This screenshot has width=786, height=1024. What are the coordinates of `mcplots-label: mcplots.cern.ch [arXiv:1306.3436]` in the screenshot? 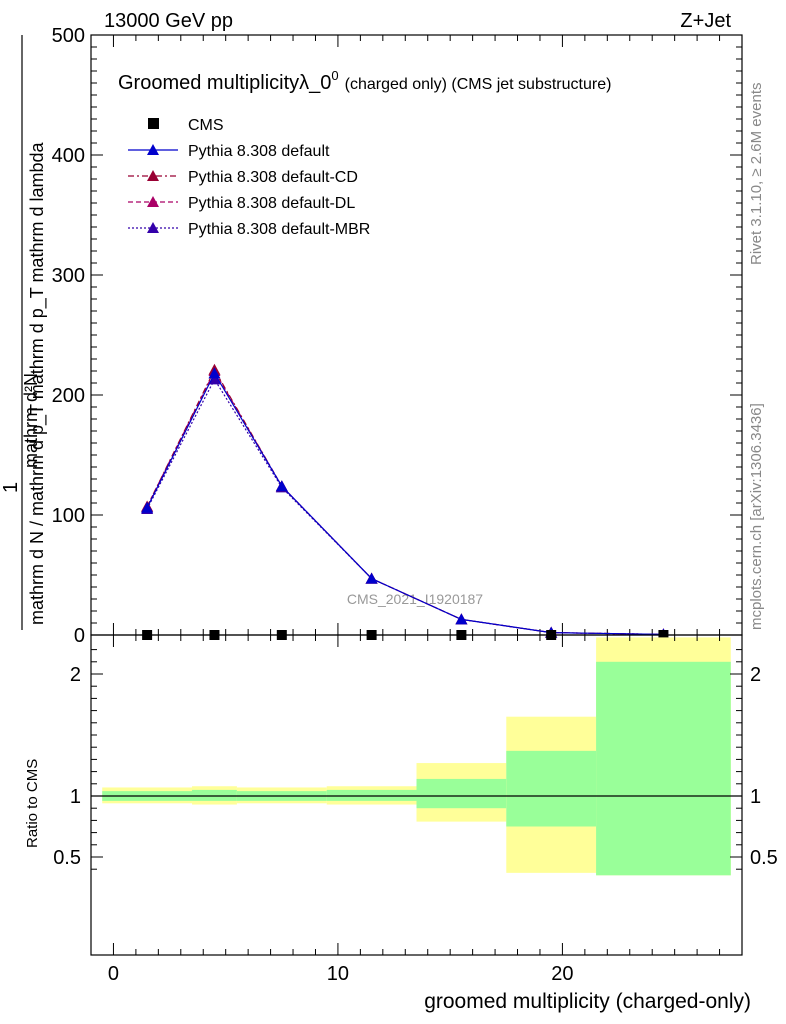 It's located at (756, 516).